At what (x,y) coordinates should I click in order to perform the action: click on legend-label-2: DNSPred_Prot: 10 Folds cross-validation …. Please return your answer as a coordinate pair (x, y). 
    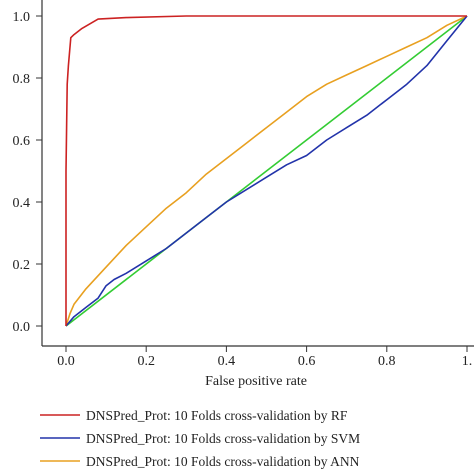
    Looking at the image, I should click on (223, 461).